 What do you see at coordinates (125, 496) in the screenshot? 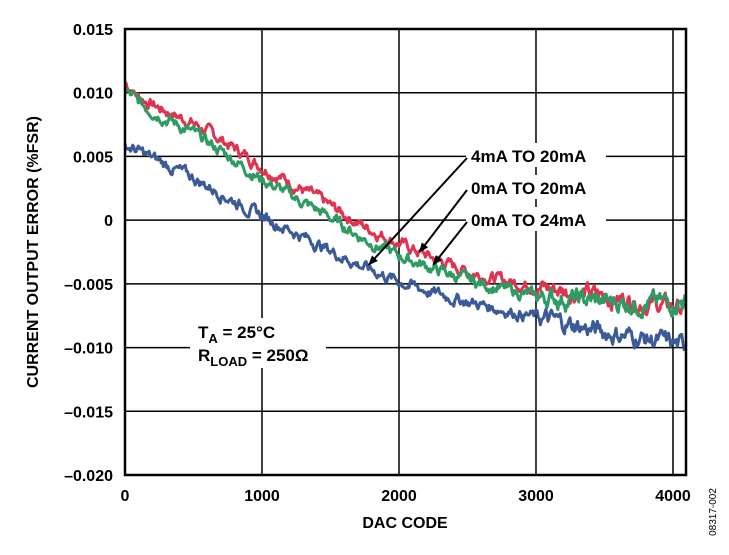
I see `x-tick-label: 0` at bounding box center [125, 496].